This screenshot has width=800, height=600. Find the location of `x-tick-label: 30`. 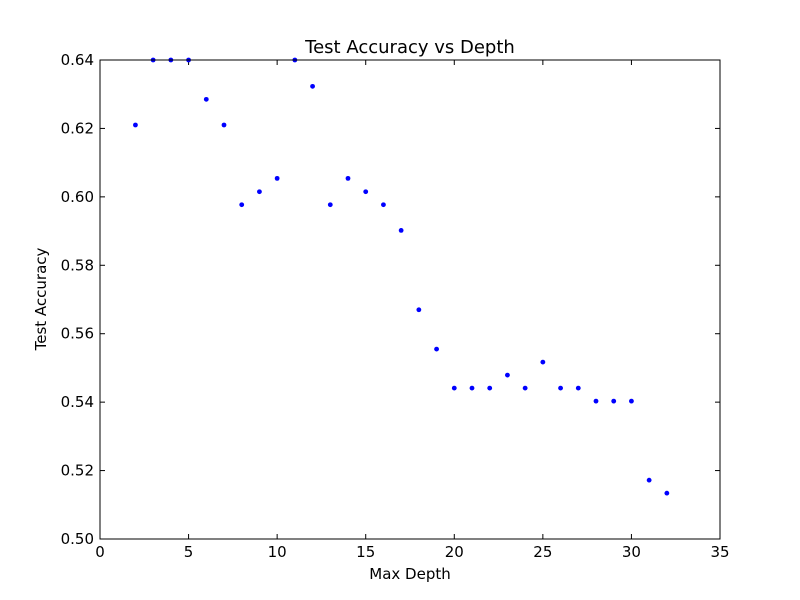

x-tick-label: 30 is located at coordinates (631, 552).